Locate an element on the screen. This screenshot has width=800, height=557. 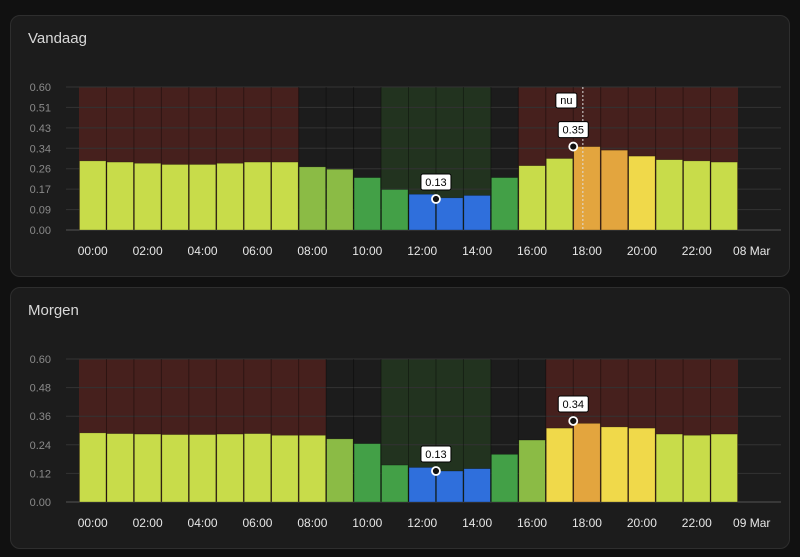
card-title: Morgen is located at coordinates (53, 310).